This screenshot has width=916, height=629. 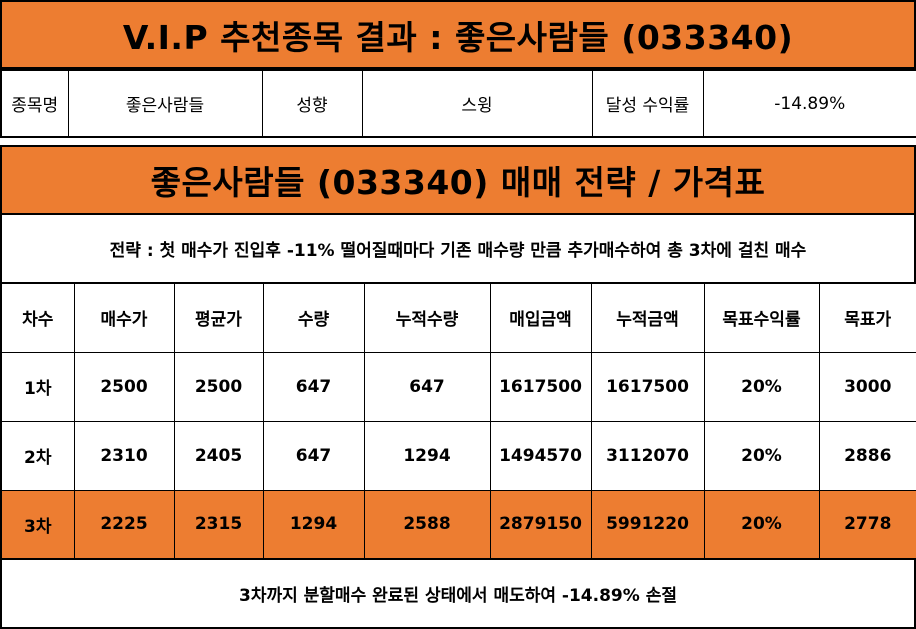 I want to click on table-cell: 3차, so click(x=37, y=524).